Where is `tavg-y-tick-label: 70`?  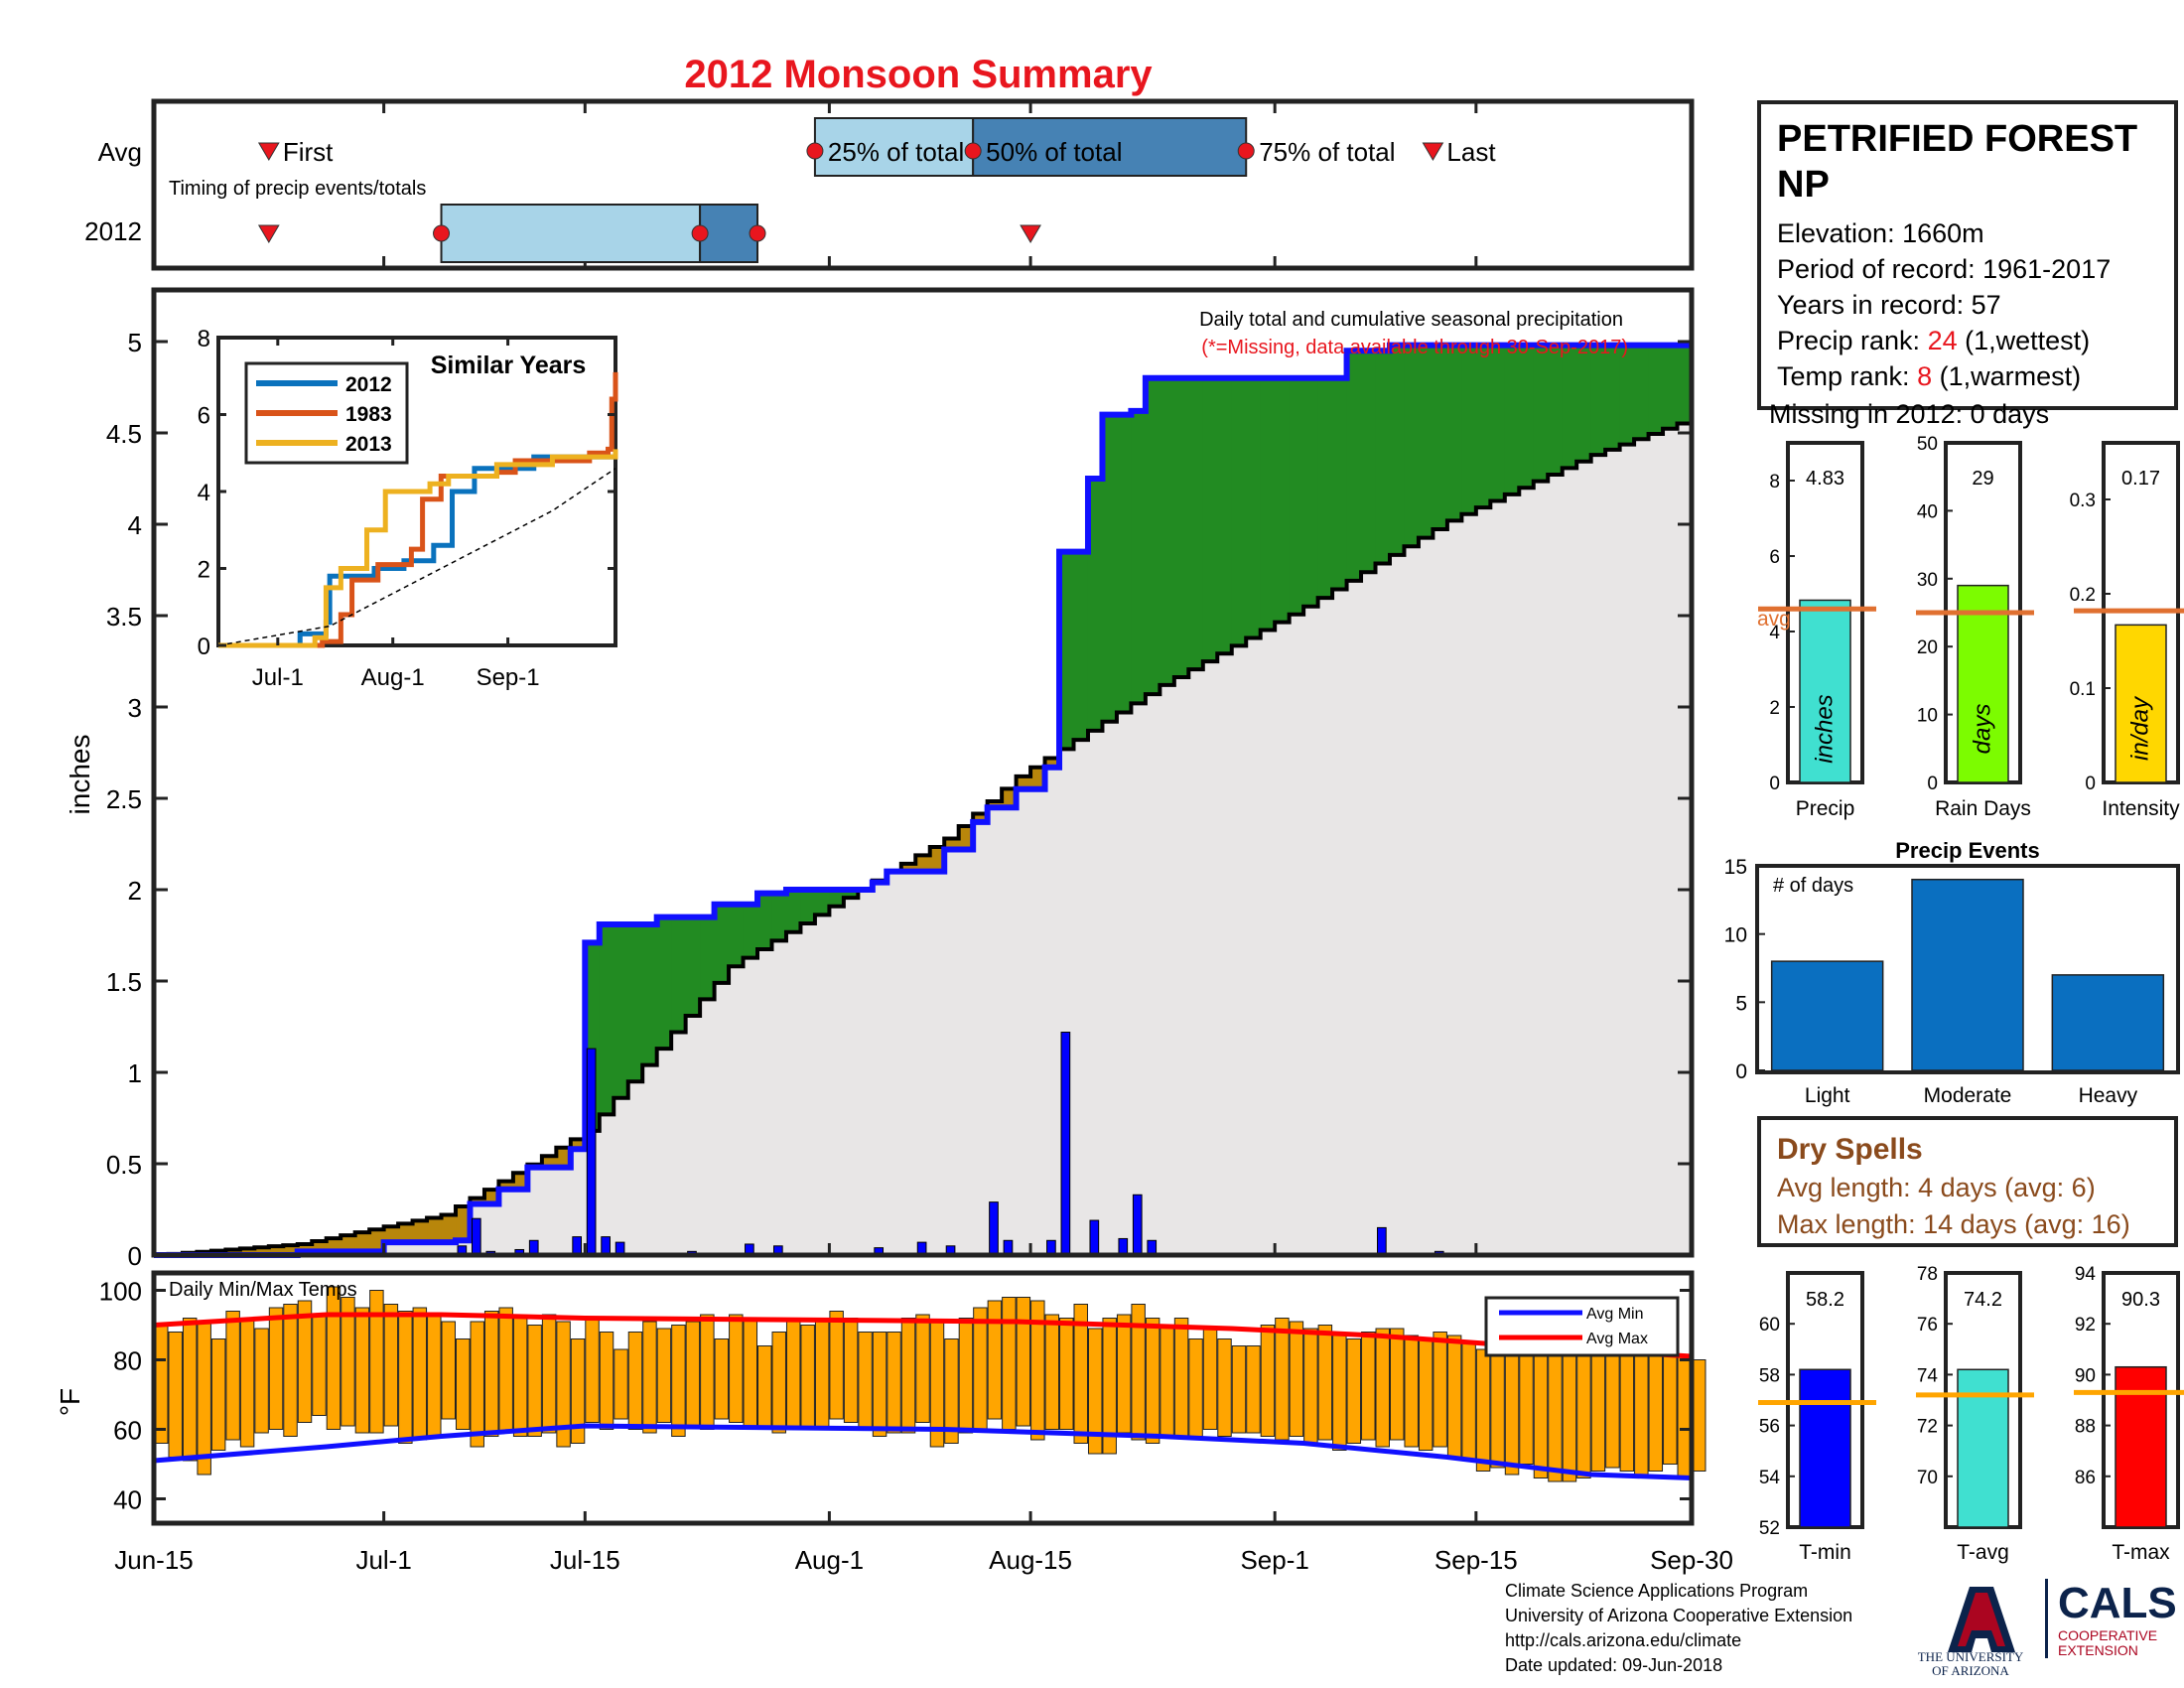 tavg-y-tick-label: 70 is located at coordinates (1927, 1478).